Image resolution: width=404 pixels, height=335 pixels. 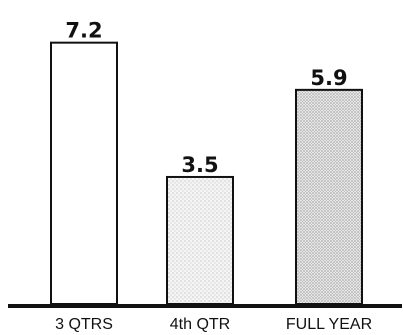 I want to click on category-label: 4th QTR, so click(x=200, y=324).